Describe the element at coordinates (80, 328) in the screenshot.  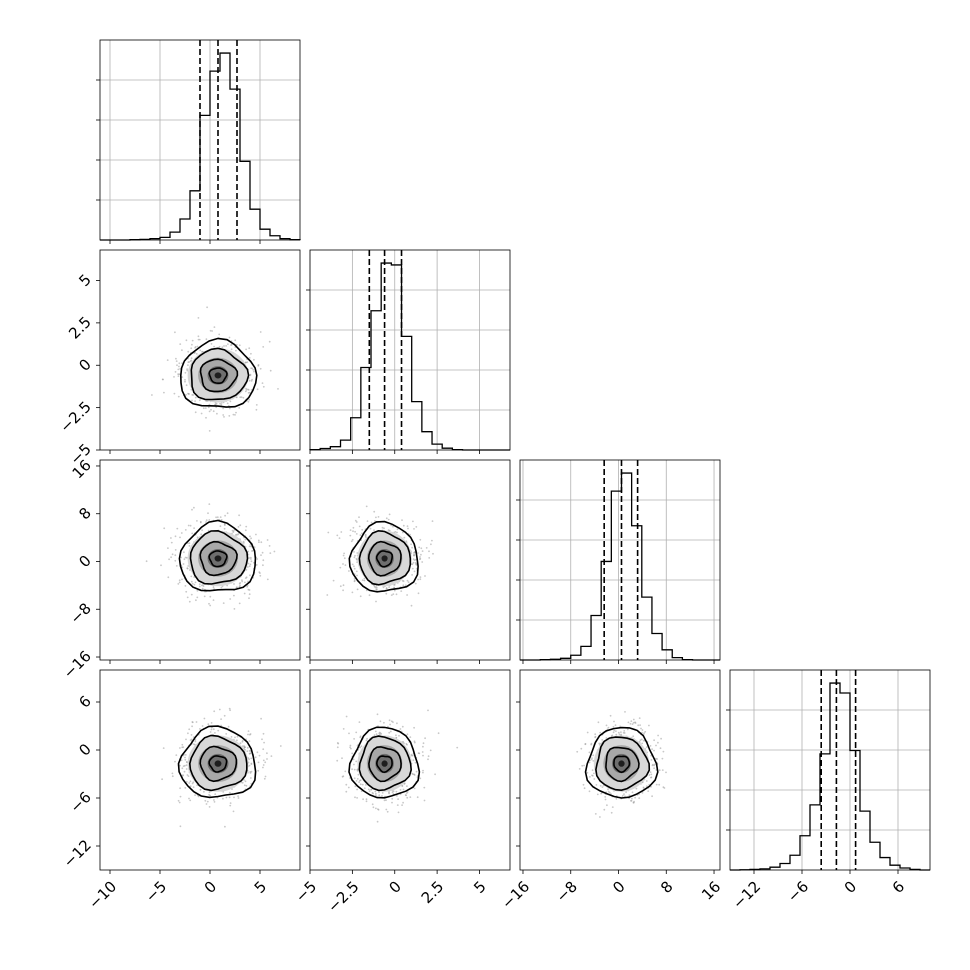
I see `y-tick-label: 2.5` at that location.